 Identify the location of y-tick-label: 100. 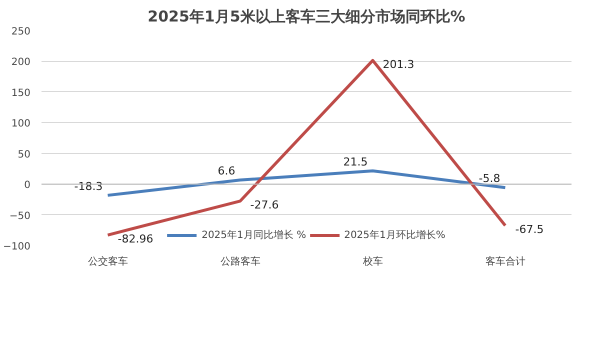
(21, 124).